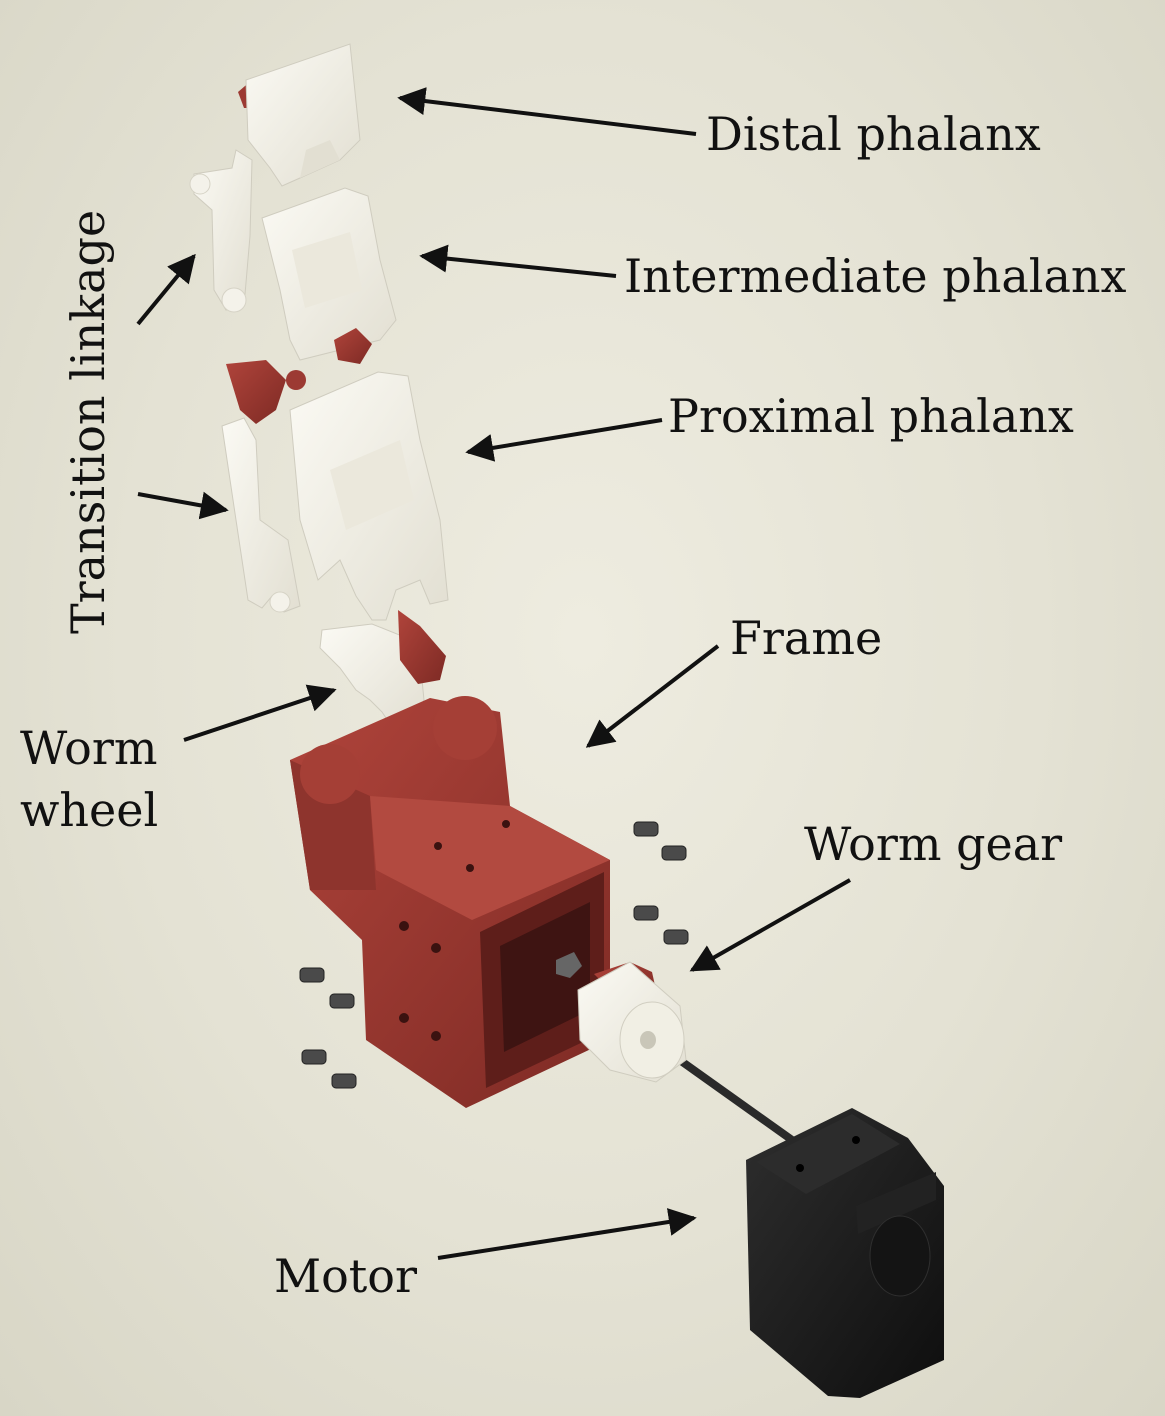  I want to click on arrow-motor, so click(567, 1234).